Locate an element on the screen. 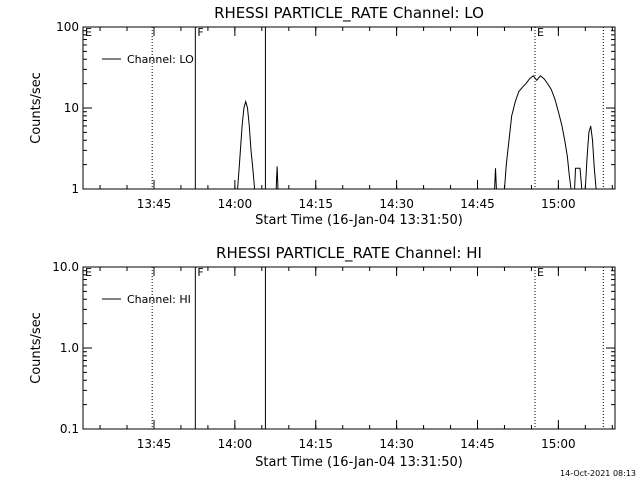  y-tick-label: 0.1 is located at coordinates (69, 429).